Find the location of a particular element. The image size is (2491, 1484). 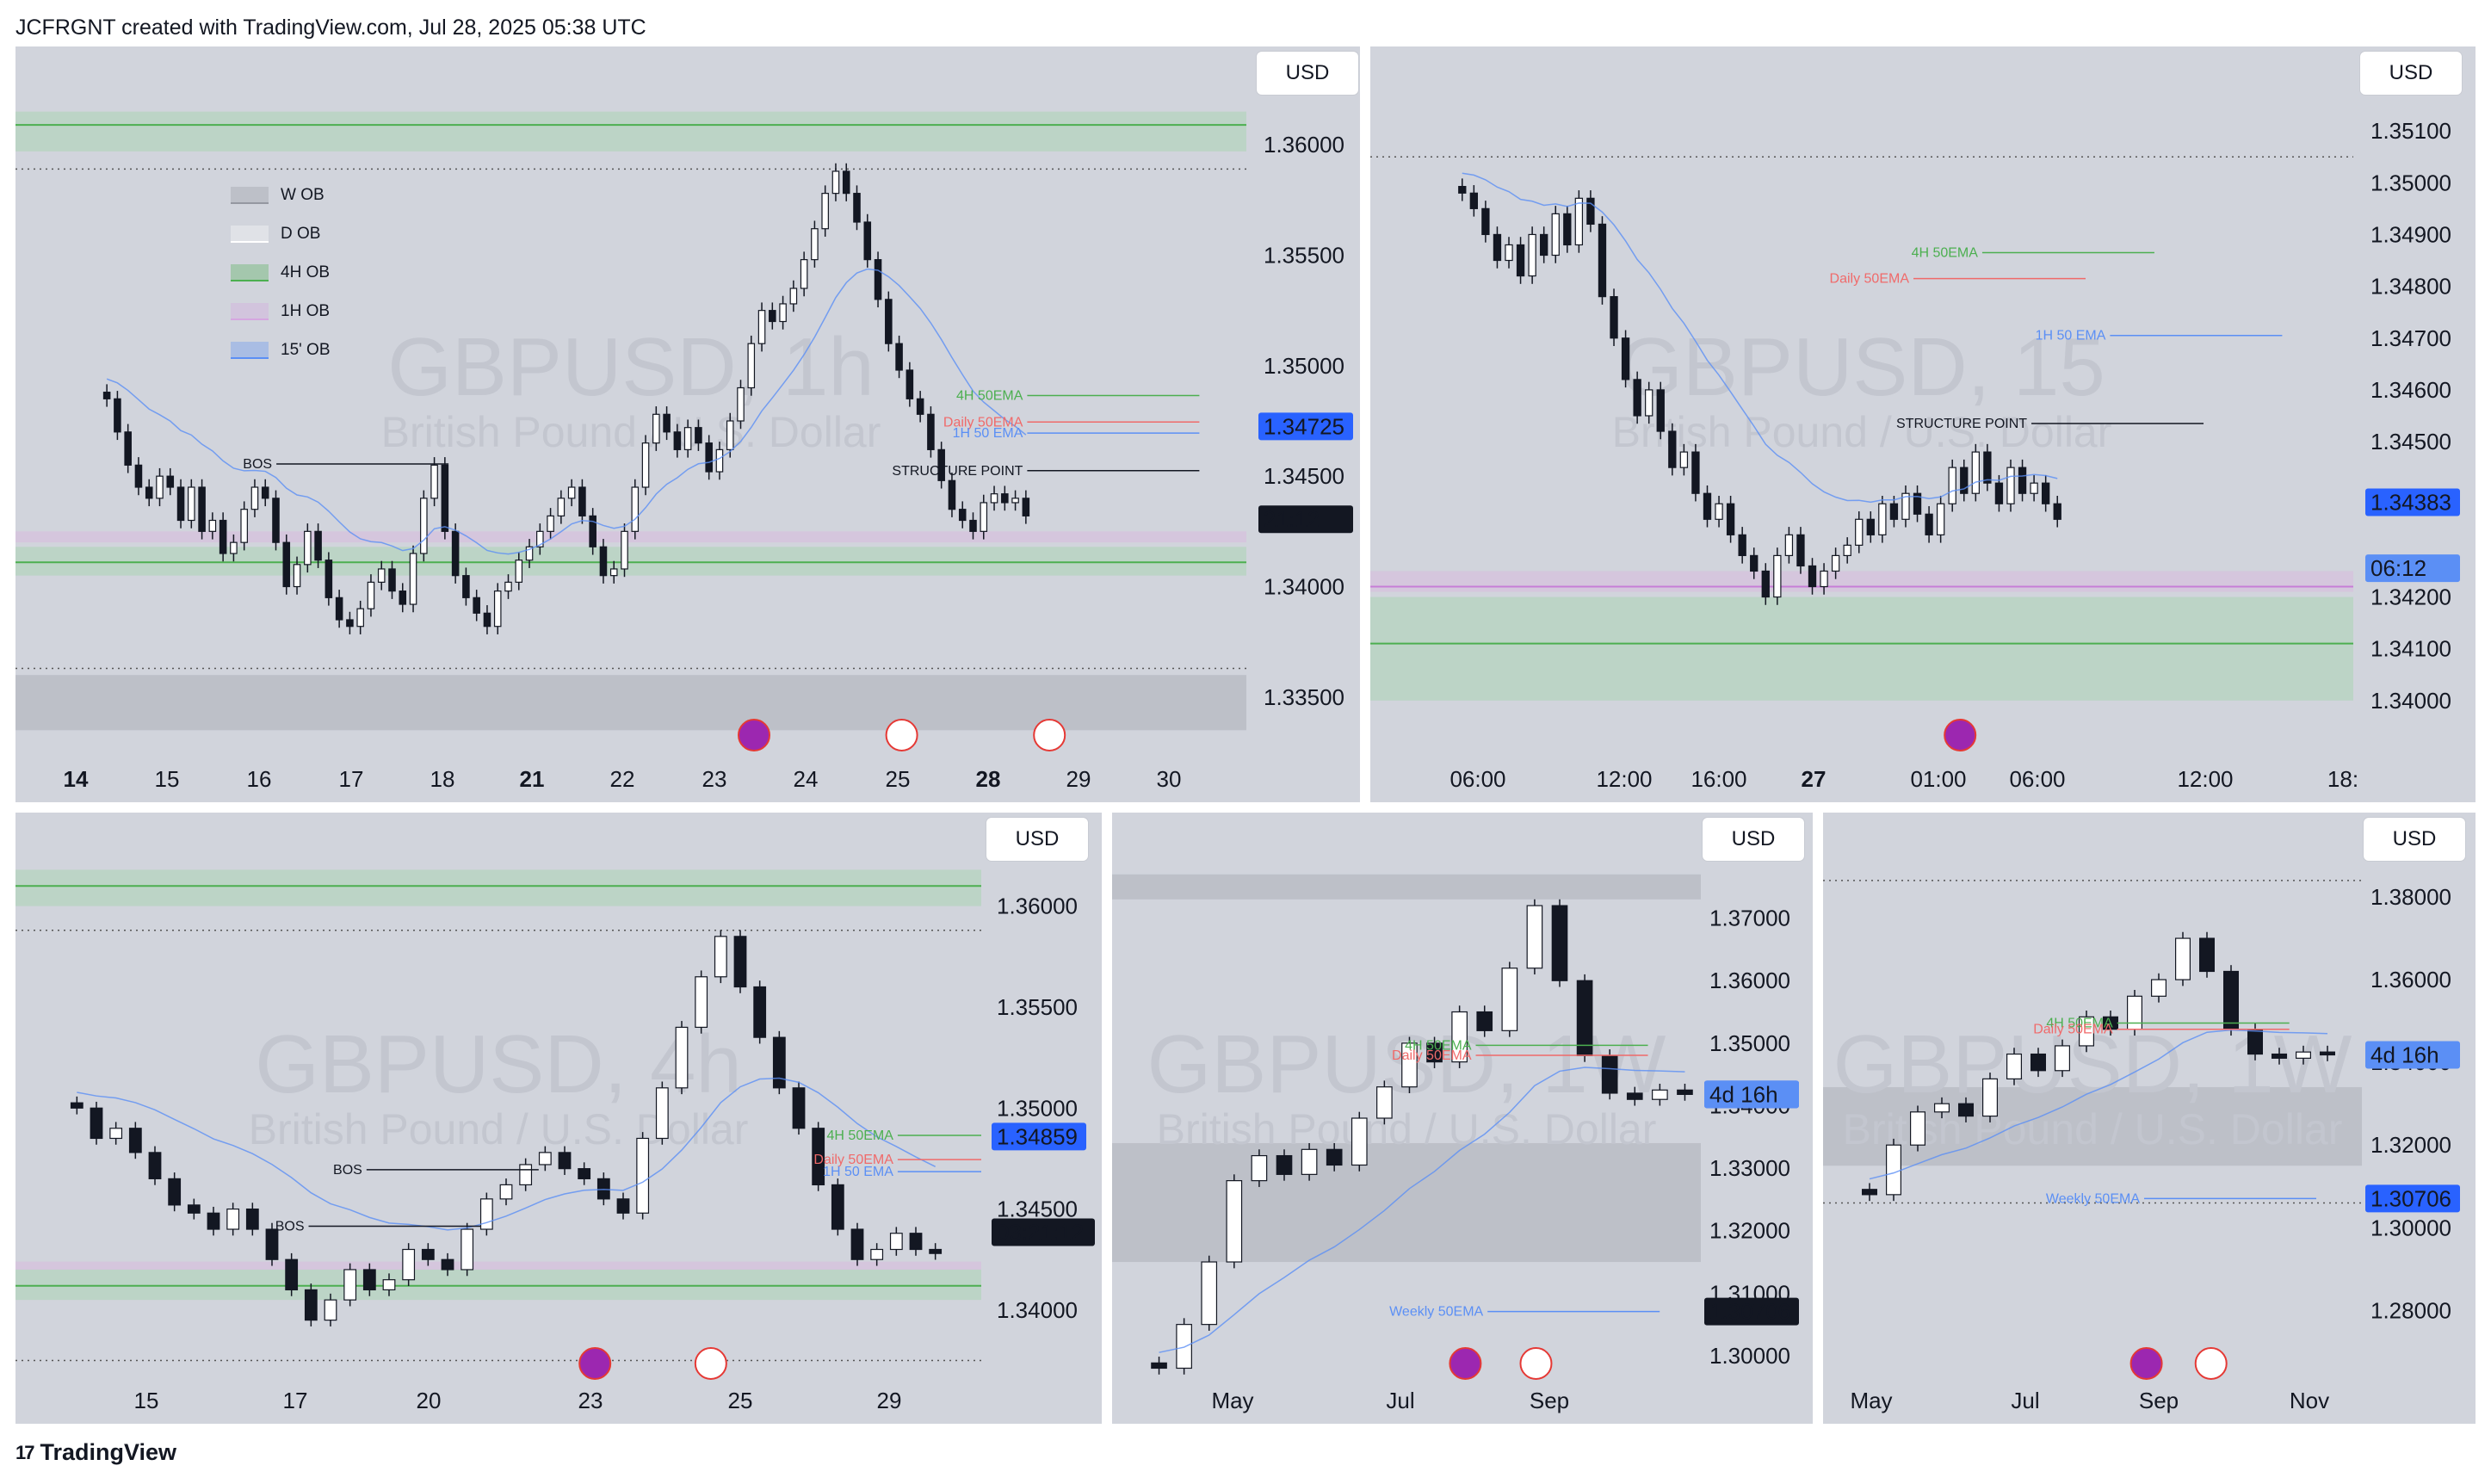

watermark-title: GBPUSD, 15 is located at coordinates (1861, 367).